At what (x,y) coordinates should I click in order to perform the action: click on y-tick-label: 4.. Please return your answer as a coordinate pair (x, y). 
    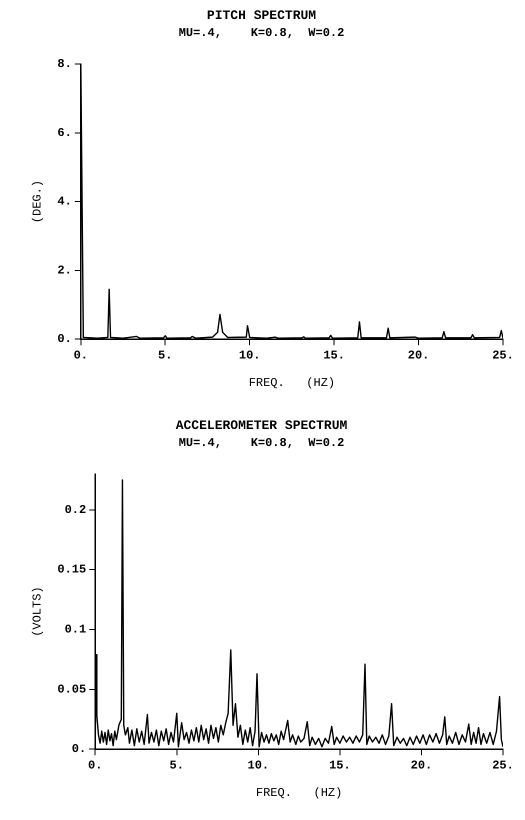
    Looking at the image, I should click on (64, 201).